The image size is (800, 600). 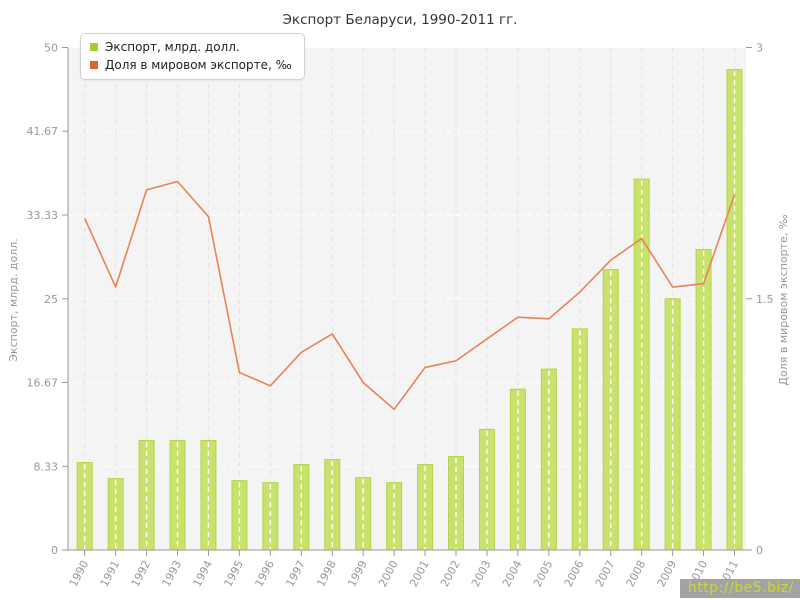 What do you see at coordinates (450, 573) in the screenshot?
I see `x-tick-label: 2002` at bounding box center [450, 573].